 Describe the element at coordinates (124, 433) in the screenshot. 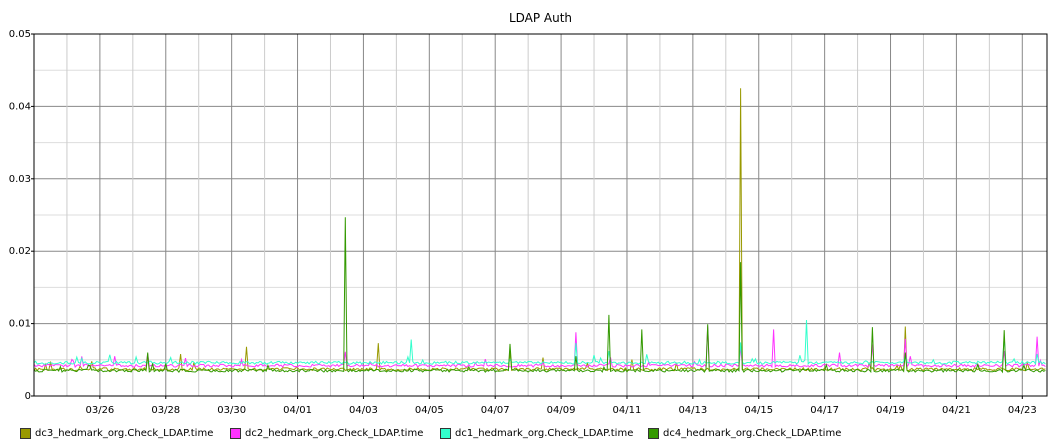

I see `legend-label: dc3_hedmark_org.Check_LDAP.time` at that location.